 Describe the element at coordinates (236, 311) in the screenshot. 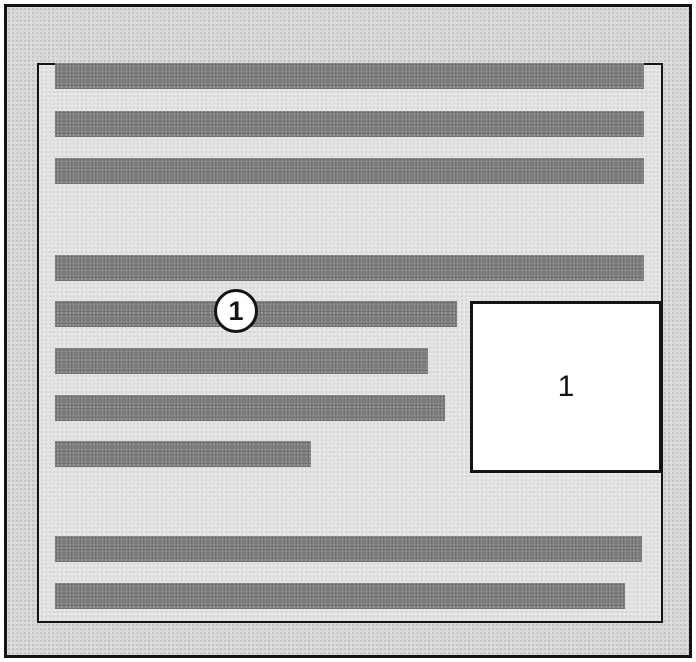

I see `callout-marker: 1` at that location.